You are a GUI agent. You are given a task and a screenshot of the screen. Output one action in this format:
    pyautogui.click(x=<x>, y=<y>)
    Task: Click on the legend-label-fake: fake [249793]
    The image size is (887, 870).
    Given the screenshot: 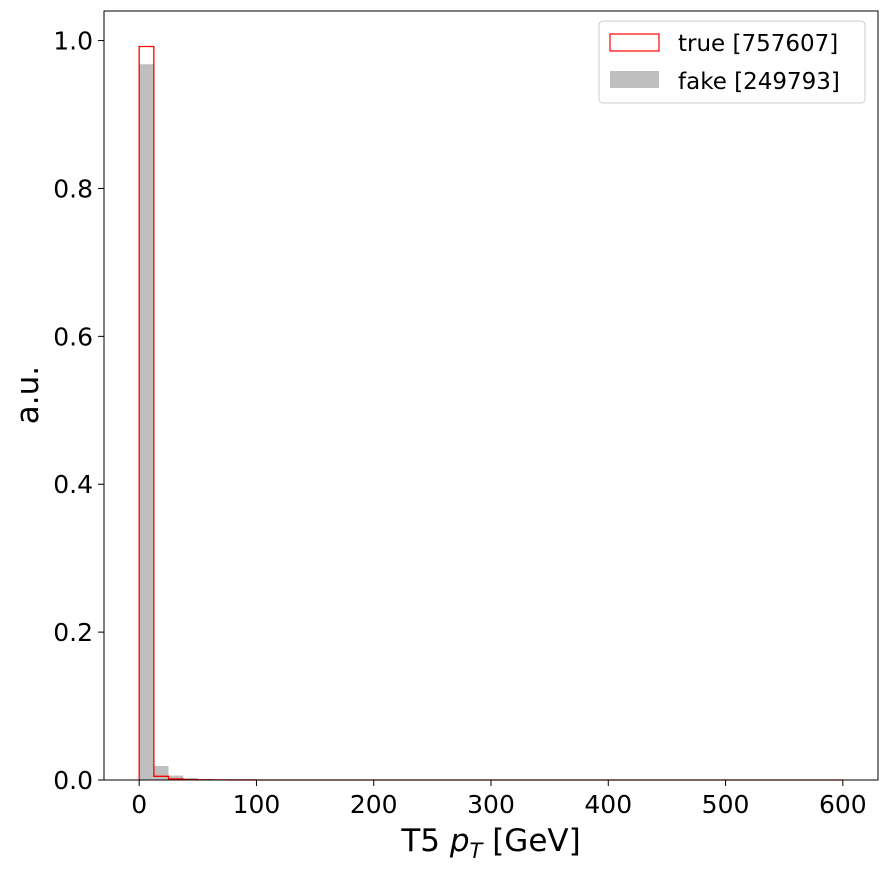 What is the action you would take?
    pyautogui.click(x=759, y=82)
    